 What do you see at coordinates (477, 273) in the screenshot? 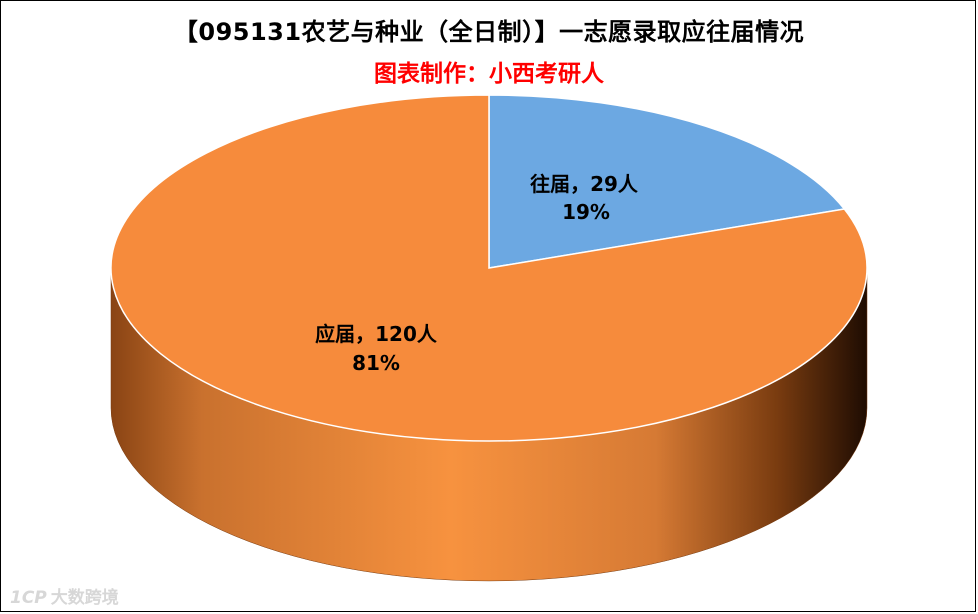
I see `pie-labels: 往届，29人 19% 应届，120人 81%` at bounding box center [477, 273].